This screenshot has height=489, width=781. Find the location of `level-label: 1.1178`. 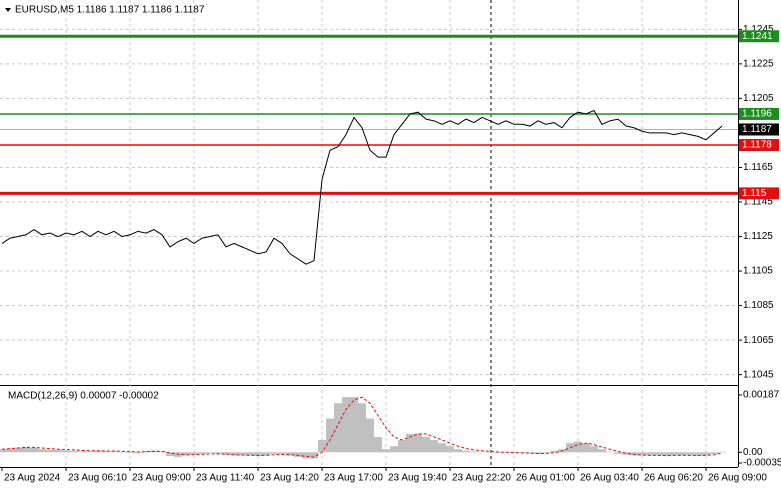

level-label: 1.1178 is located at coordinates (757, 145).